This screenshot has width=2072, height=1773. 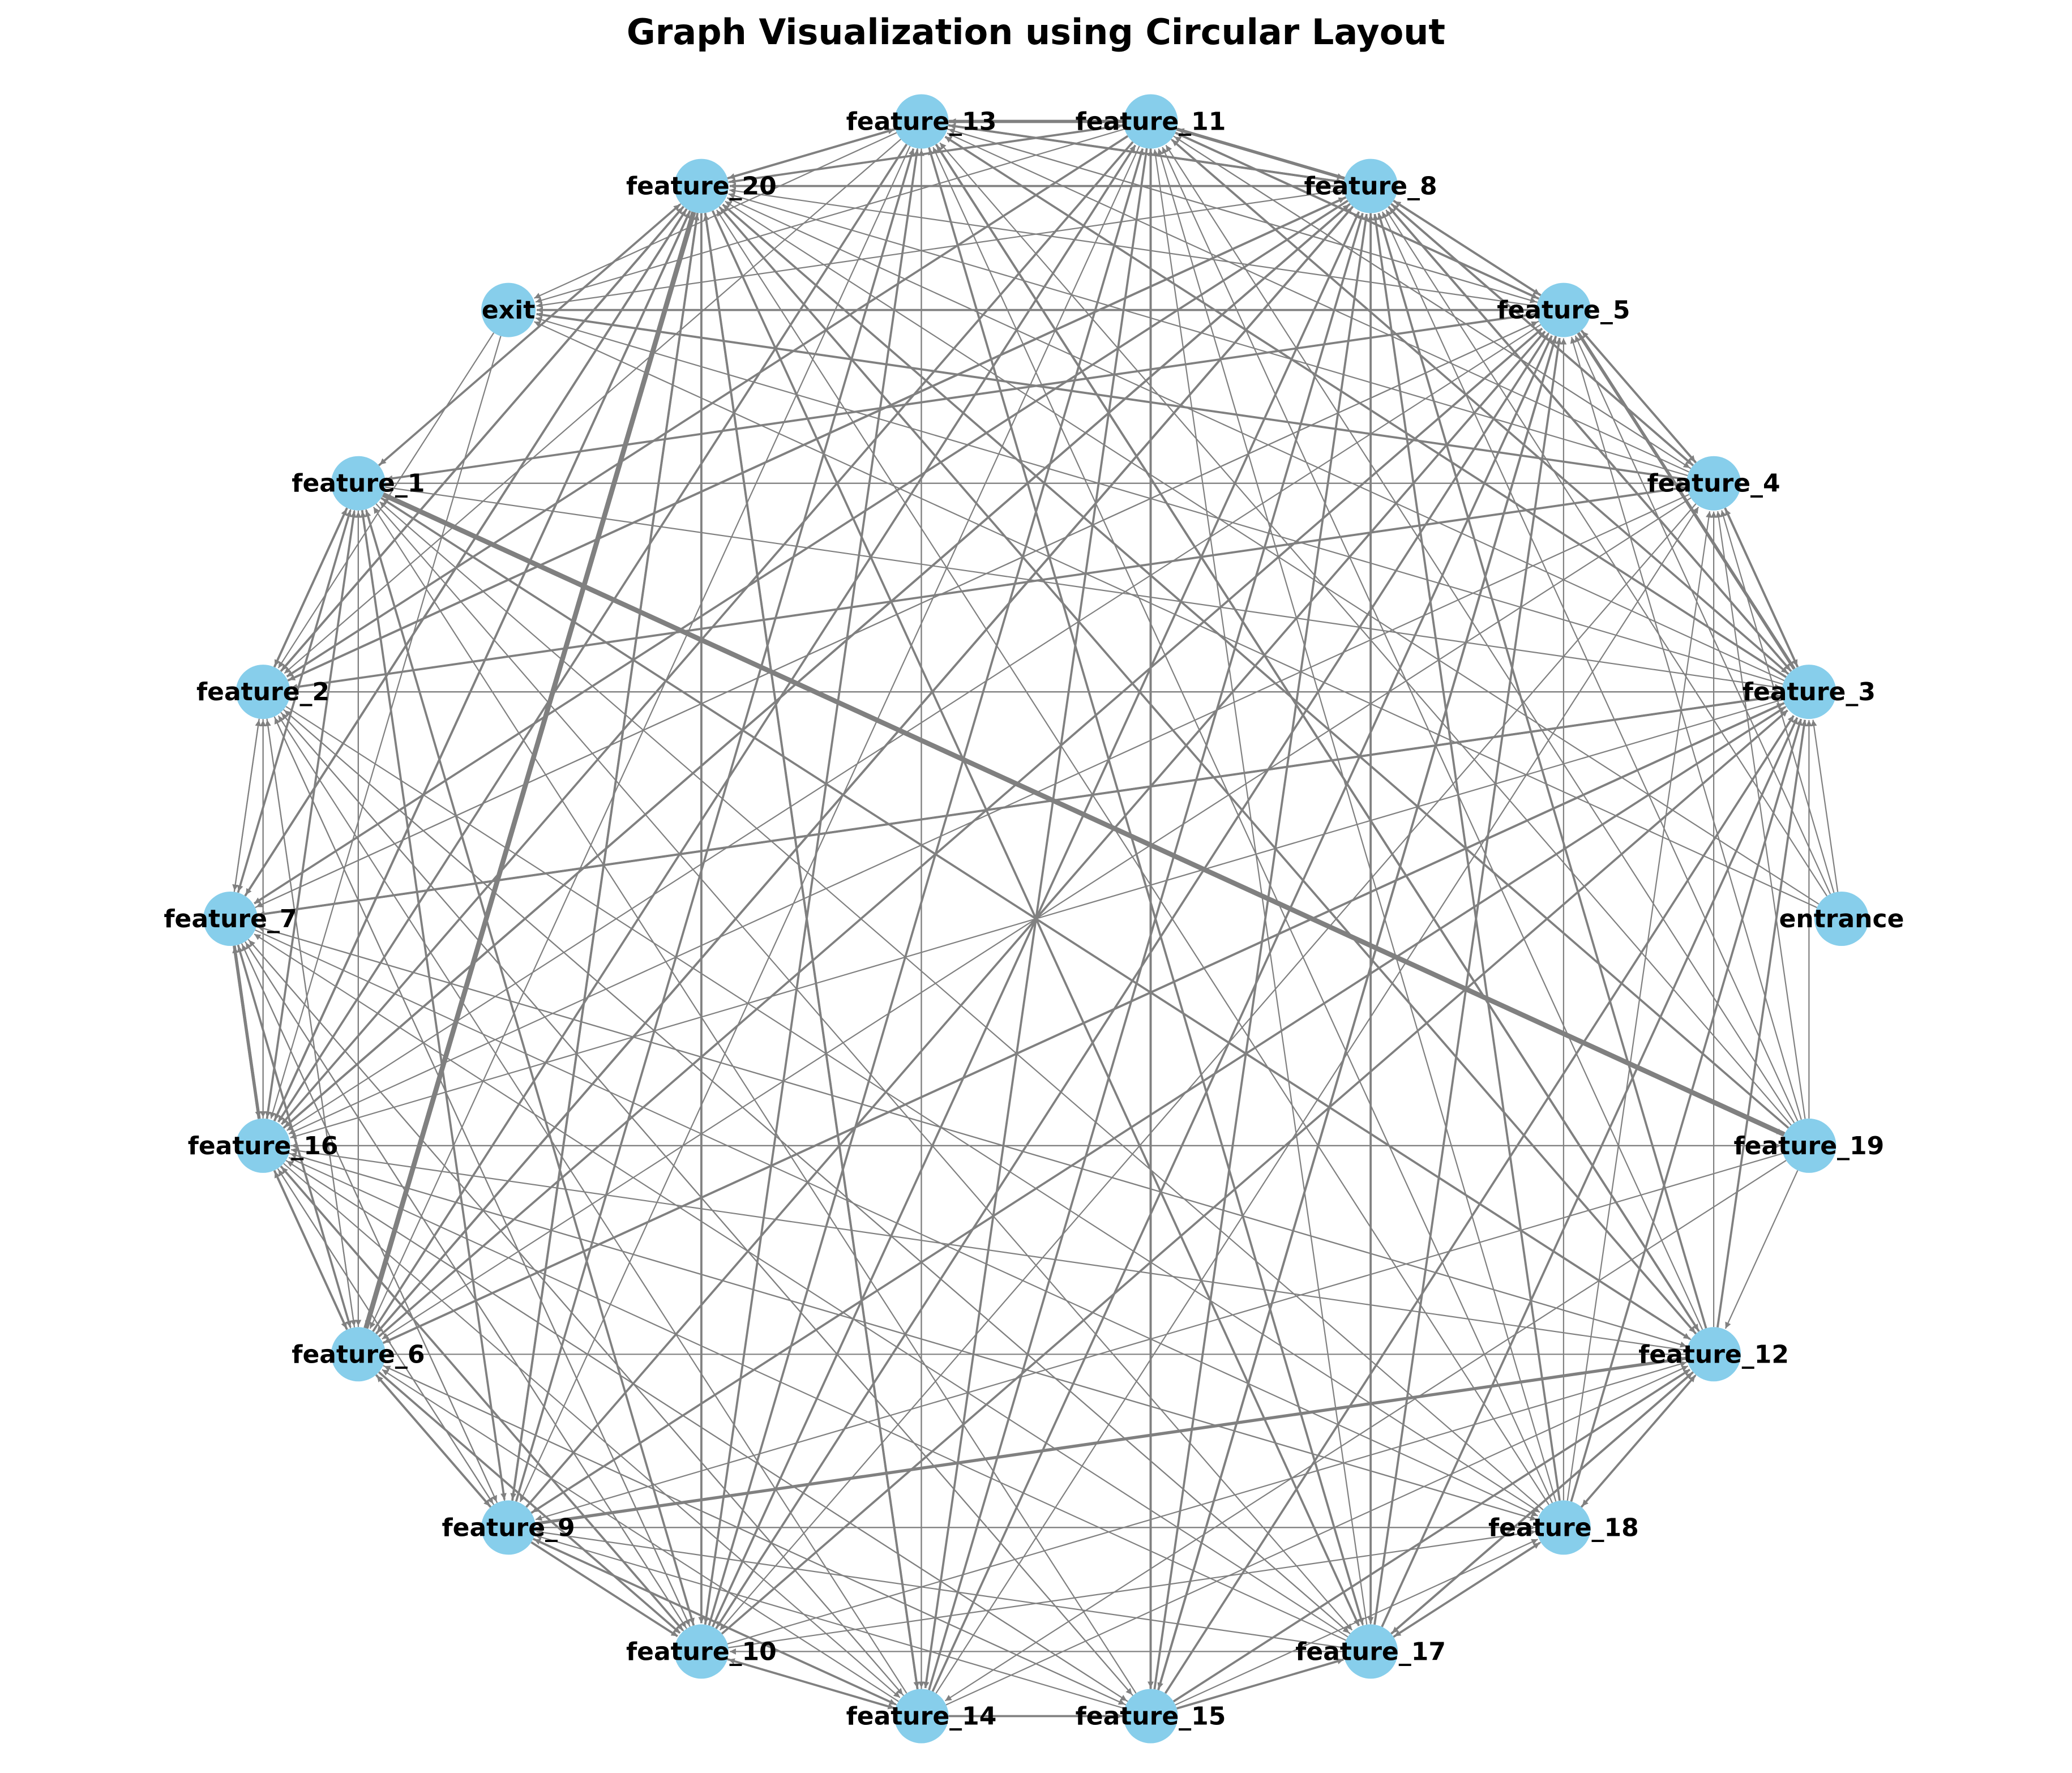 I want to click on node-label-feature_8: feature_8, so click(x=1370, y=186).